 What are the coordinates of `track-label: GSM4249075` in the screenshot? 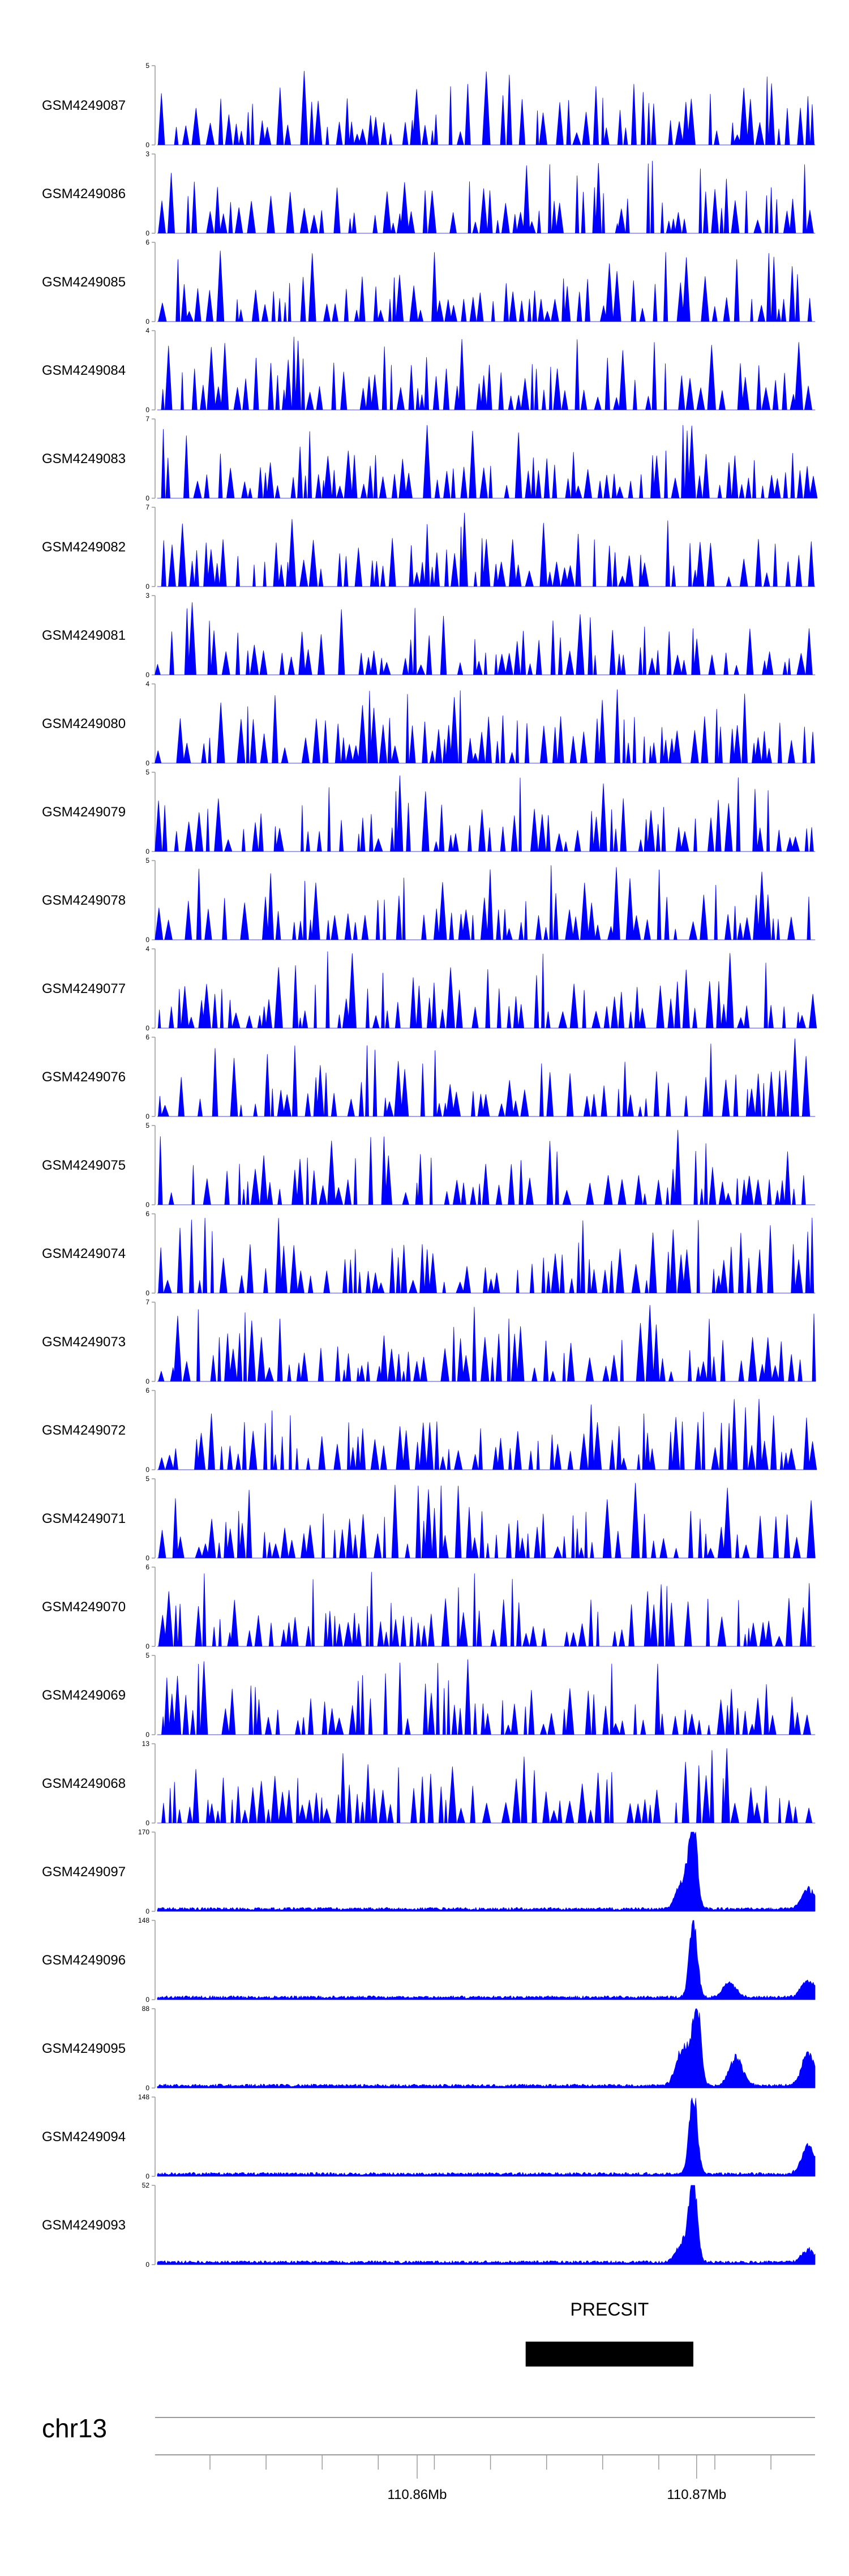 It's located at (84, 1165).